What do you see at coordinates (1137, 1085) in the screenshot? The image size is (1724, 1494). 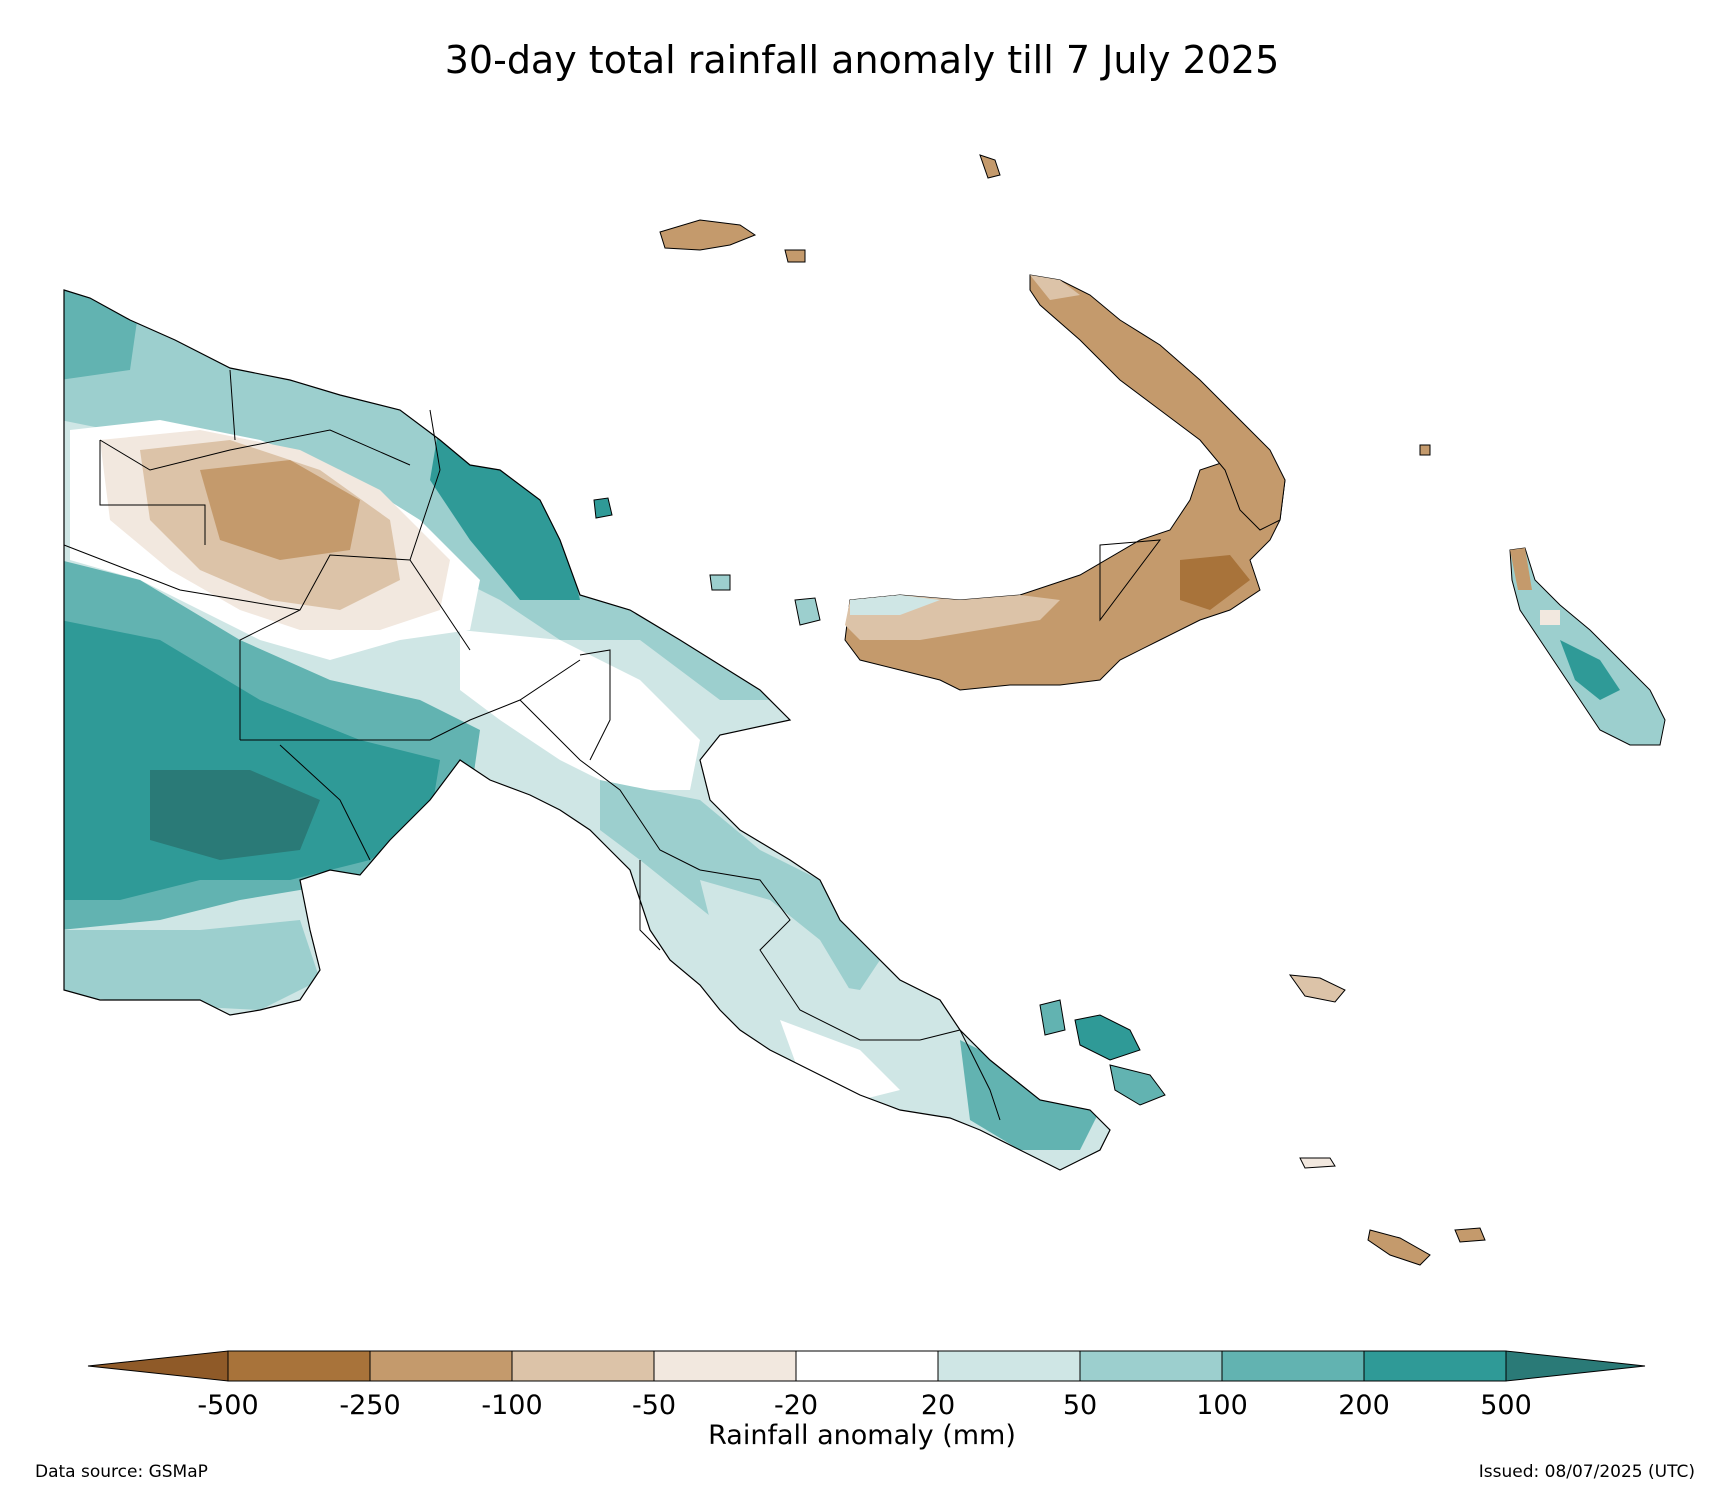 I see `fergusson-island` at bounding box center [1137, 1085].